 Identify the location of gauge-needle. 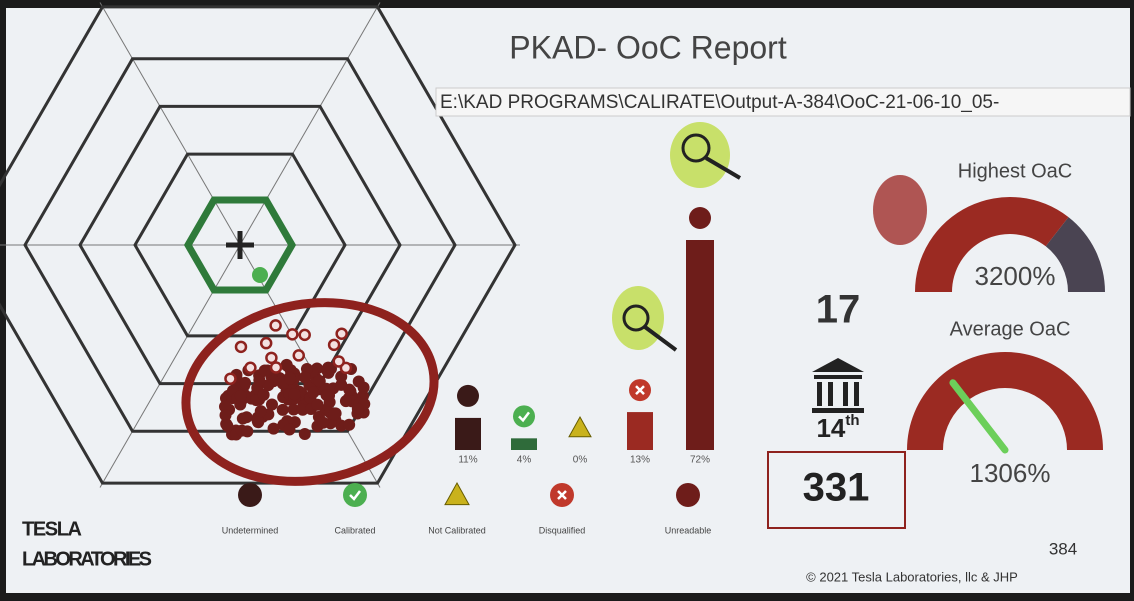
(979, 416).